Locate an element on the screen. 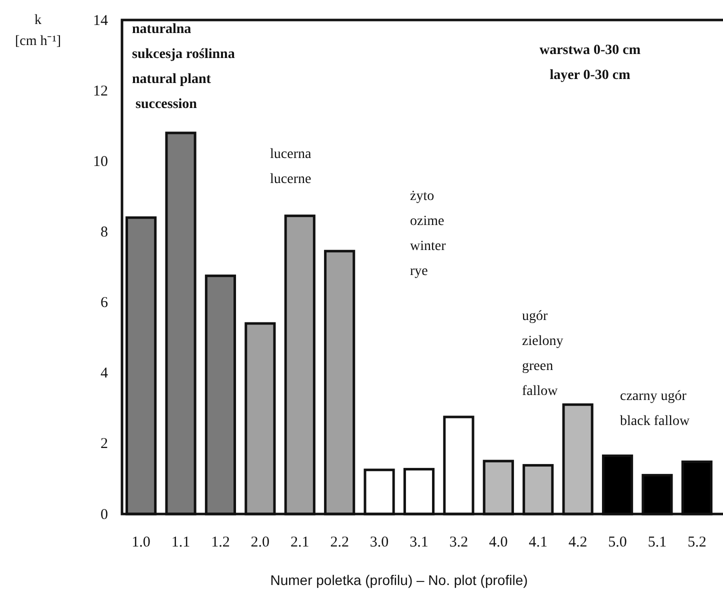 This screenshot has width=723, height=598. x-tick-label: 5.2 is located at coordinates (697, 542).